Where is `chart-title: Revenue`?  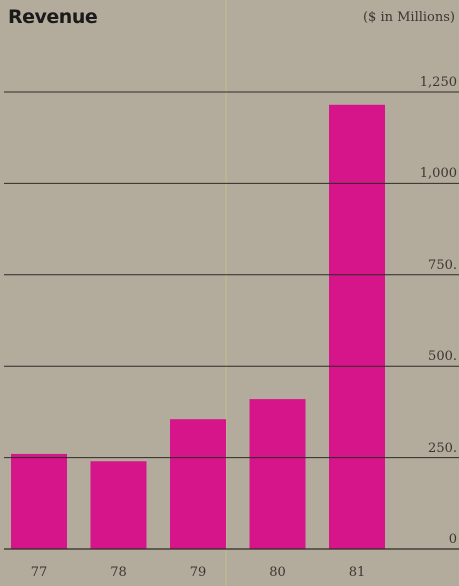 chart-title: Revenue is located at coordinates (53, 17).